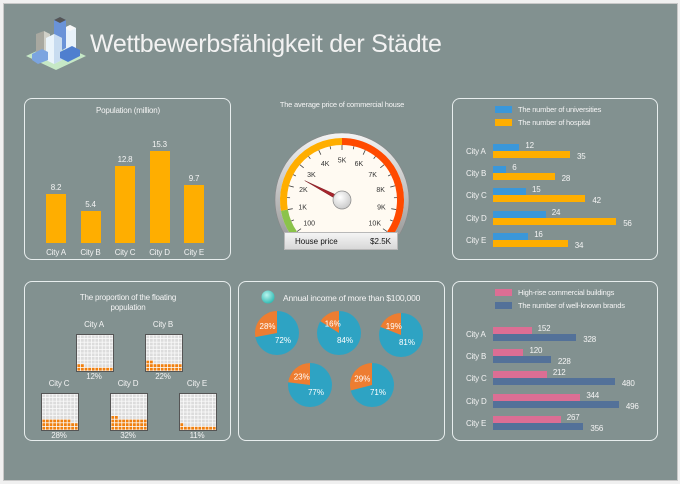  Describe the element at coordinates (554, 122) in the screenshot. I see `uh-legend-label: The number of hospital` at that location.